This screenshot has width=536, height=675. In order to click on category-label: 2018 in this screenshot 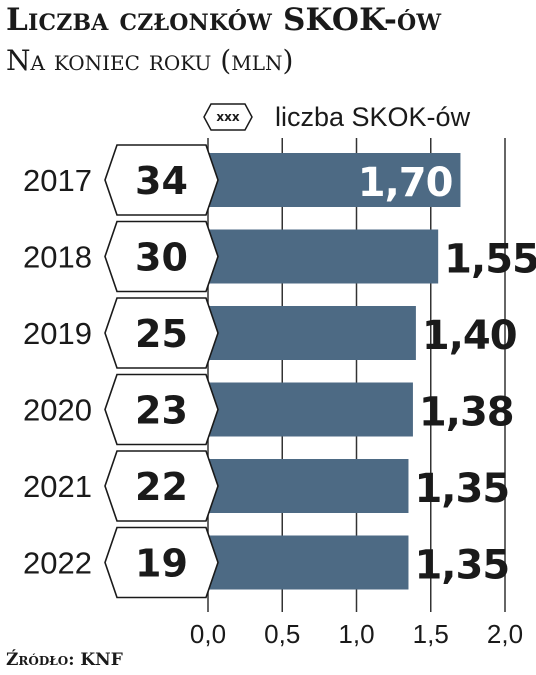, I will do `click(57, 257)`.